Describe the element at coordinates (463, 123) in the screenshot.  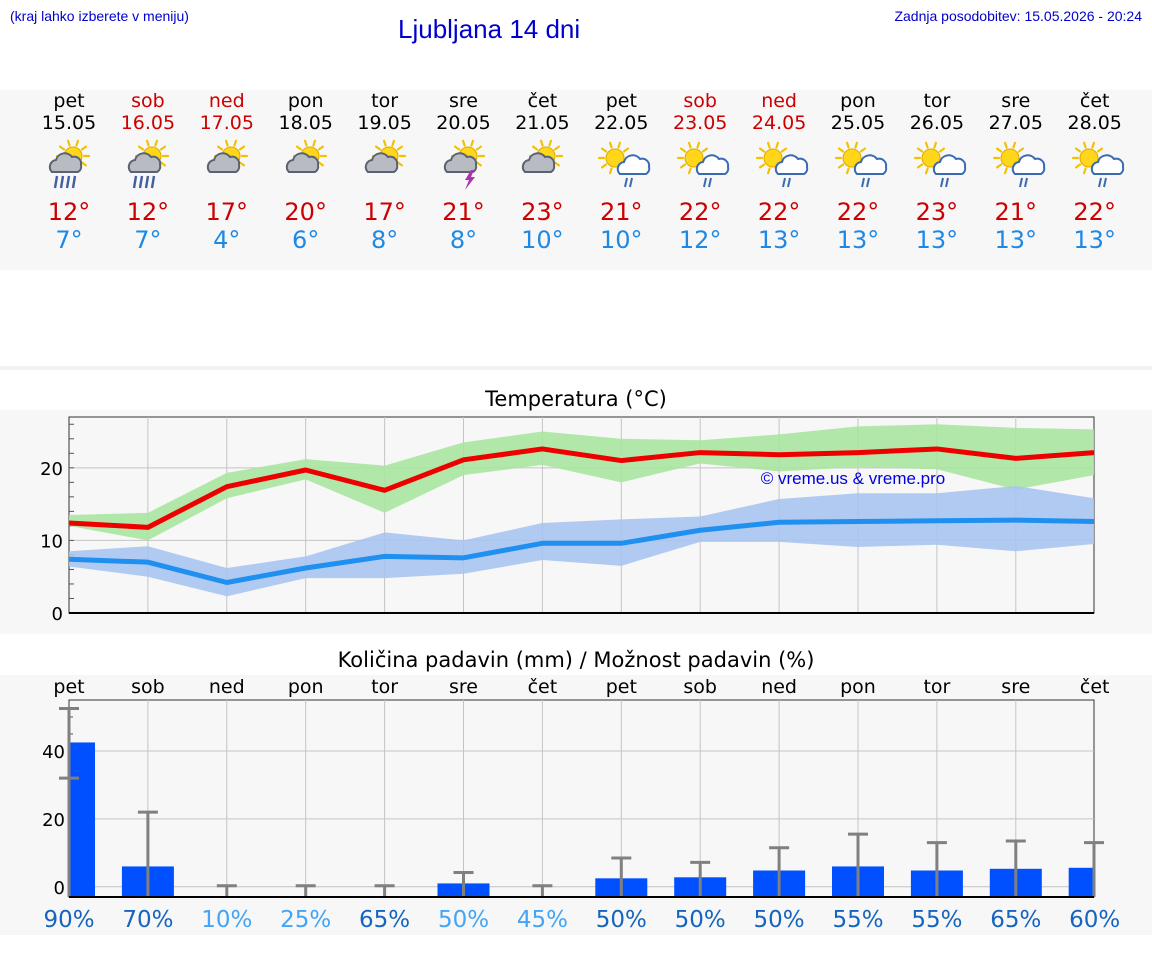
I see `day-date: 20.05` at that location.